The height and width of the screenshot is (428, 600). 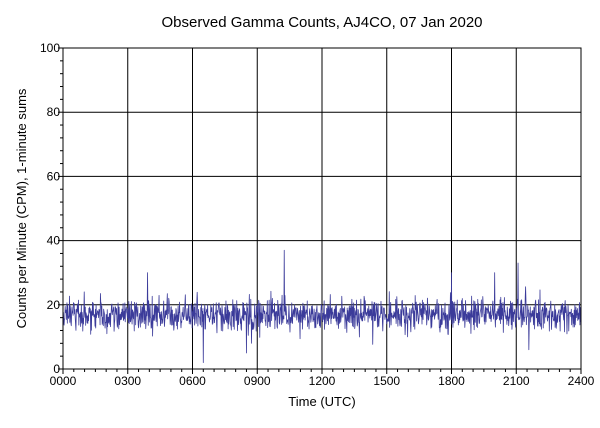 I want to click on y-tick-label: 20, so click(x=54, y=305).